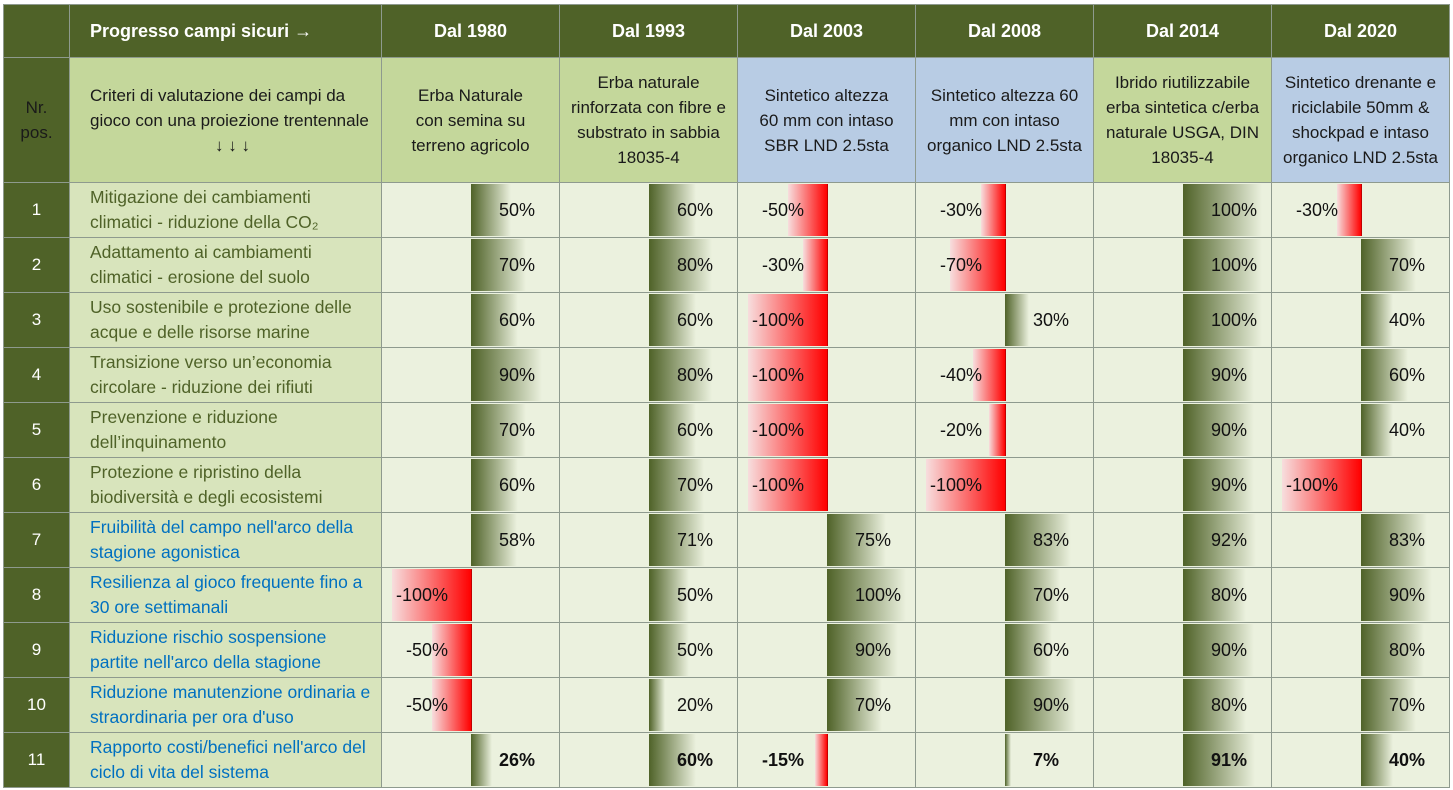  I want to click on value-cell: 58%, so click(470, 540).